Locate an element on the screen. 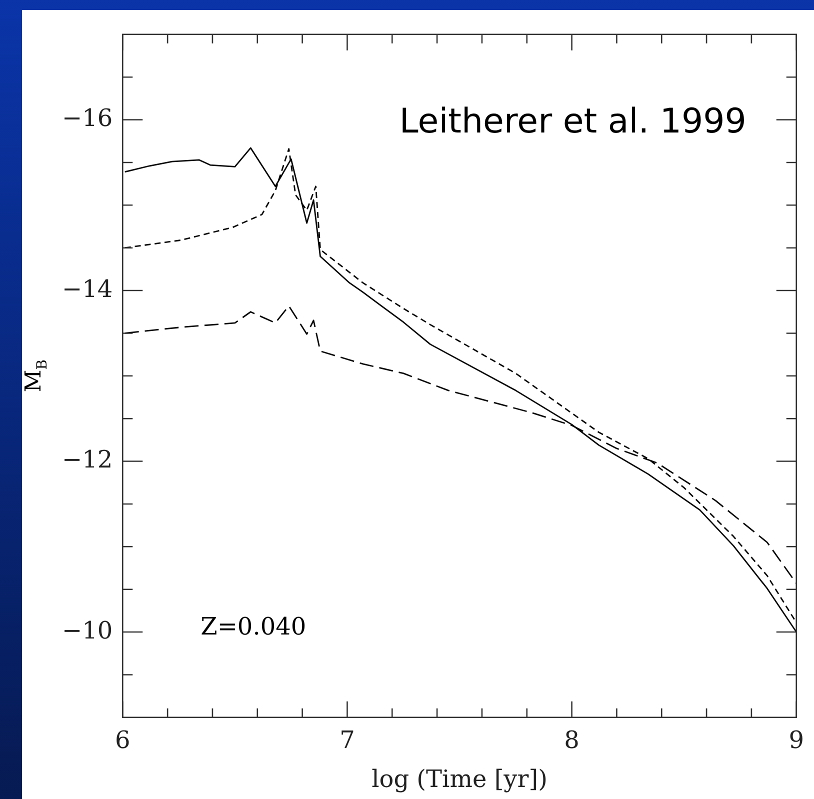  x-tick-label: 8 is located at coordinates (572, 740).